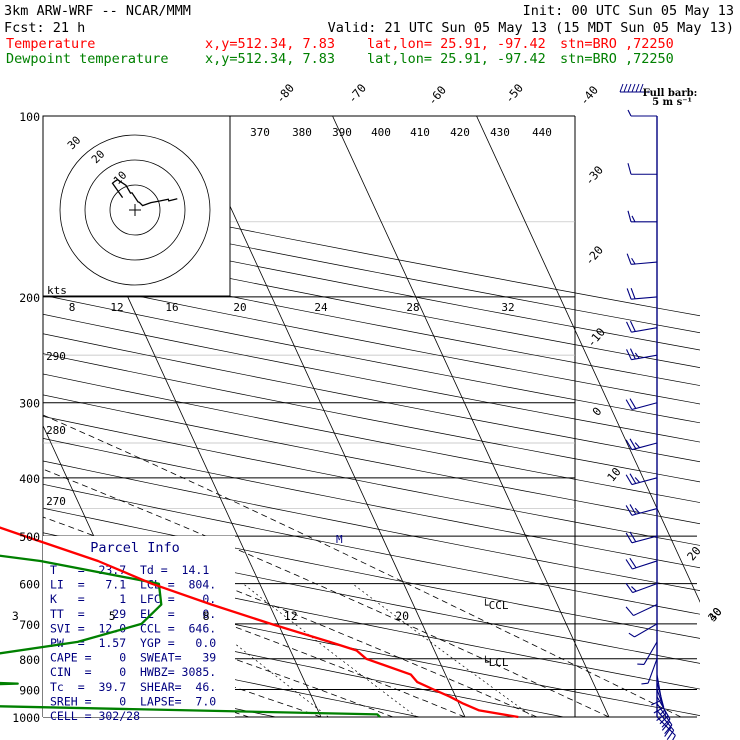  I want to click on speed-scale-label: 24, so click(321, 307).